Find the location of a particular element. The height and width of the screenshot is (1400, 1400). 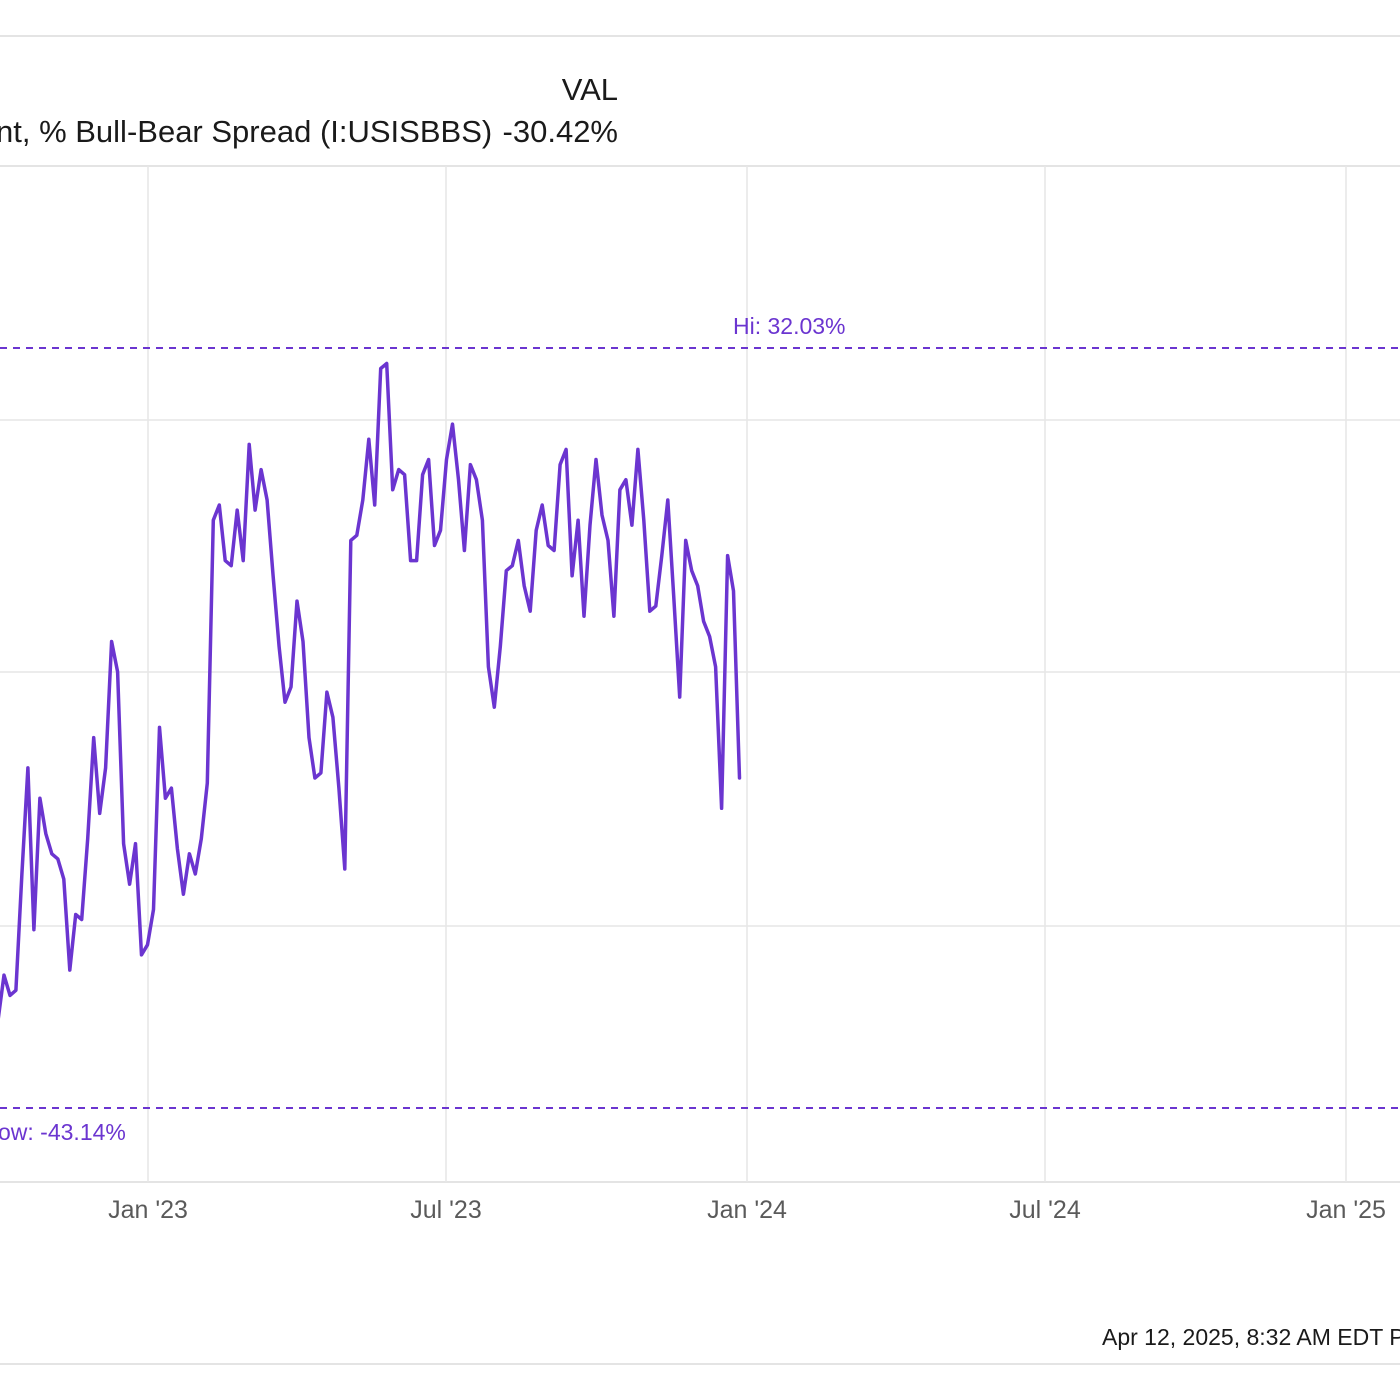

x-tick-label: Jan '24 is located at coordinates (747, 1210).